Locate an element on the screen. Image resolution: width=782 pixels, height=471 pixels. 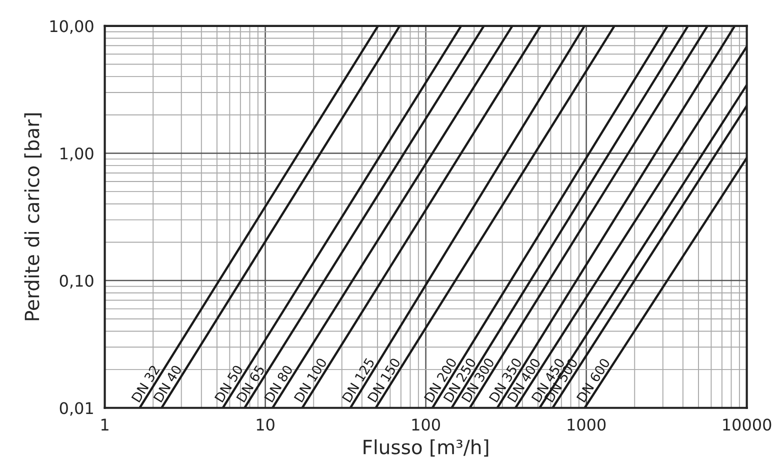
text: DN 80 is located at coordinates (279, 383).